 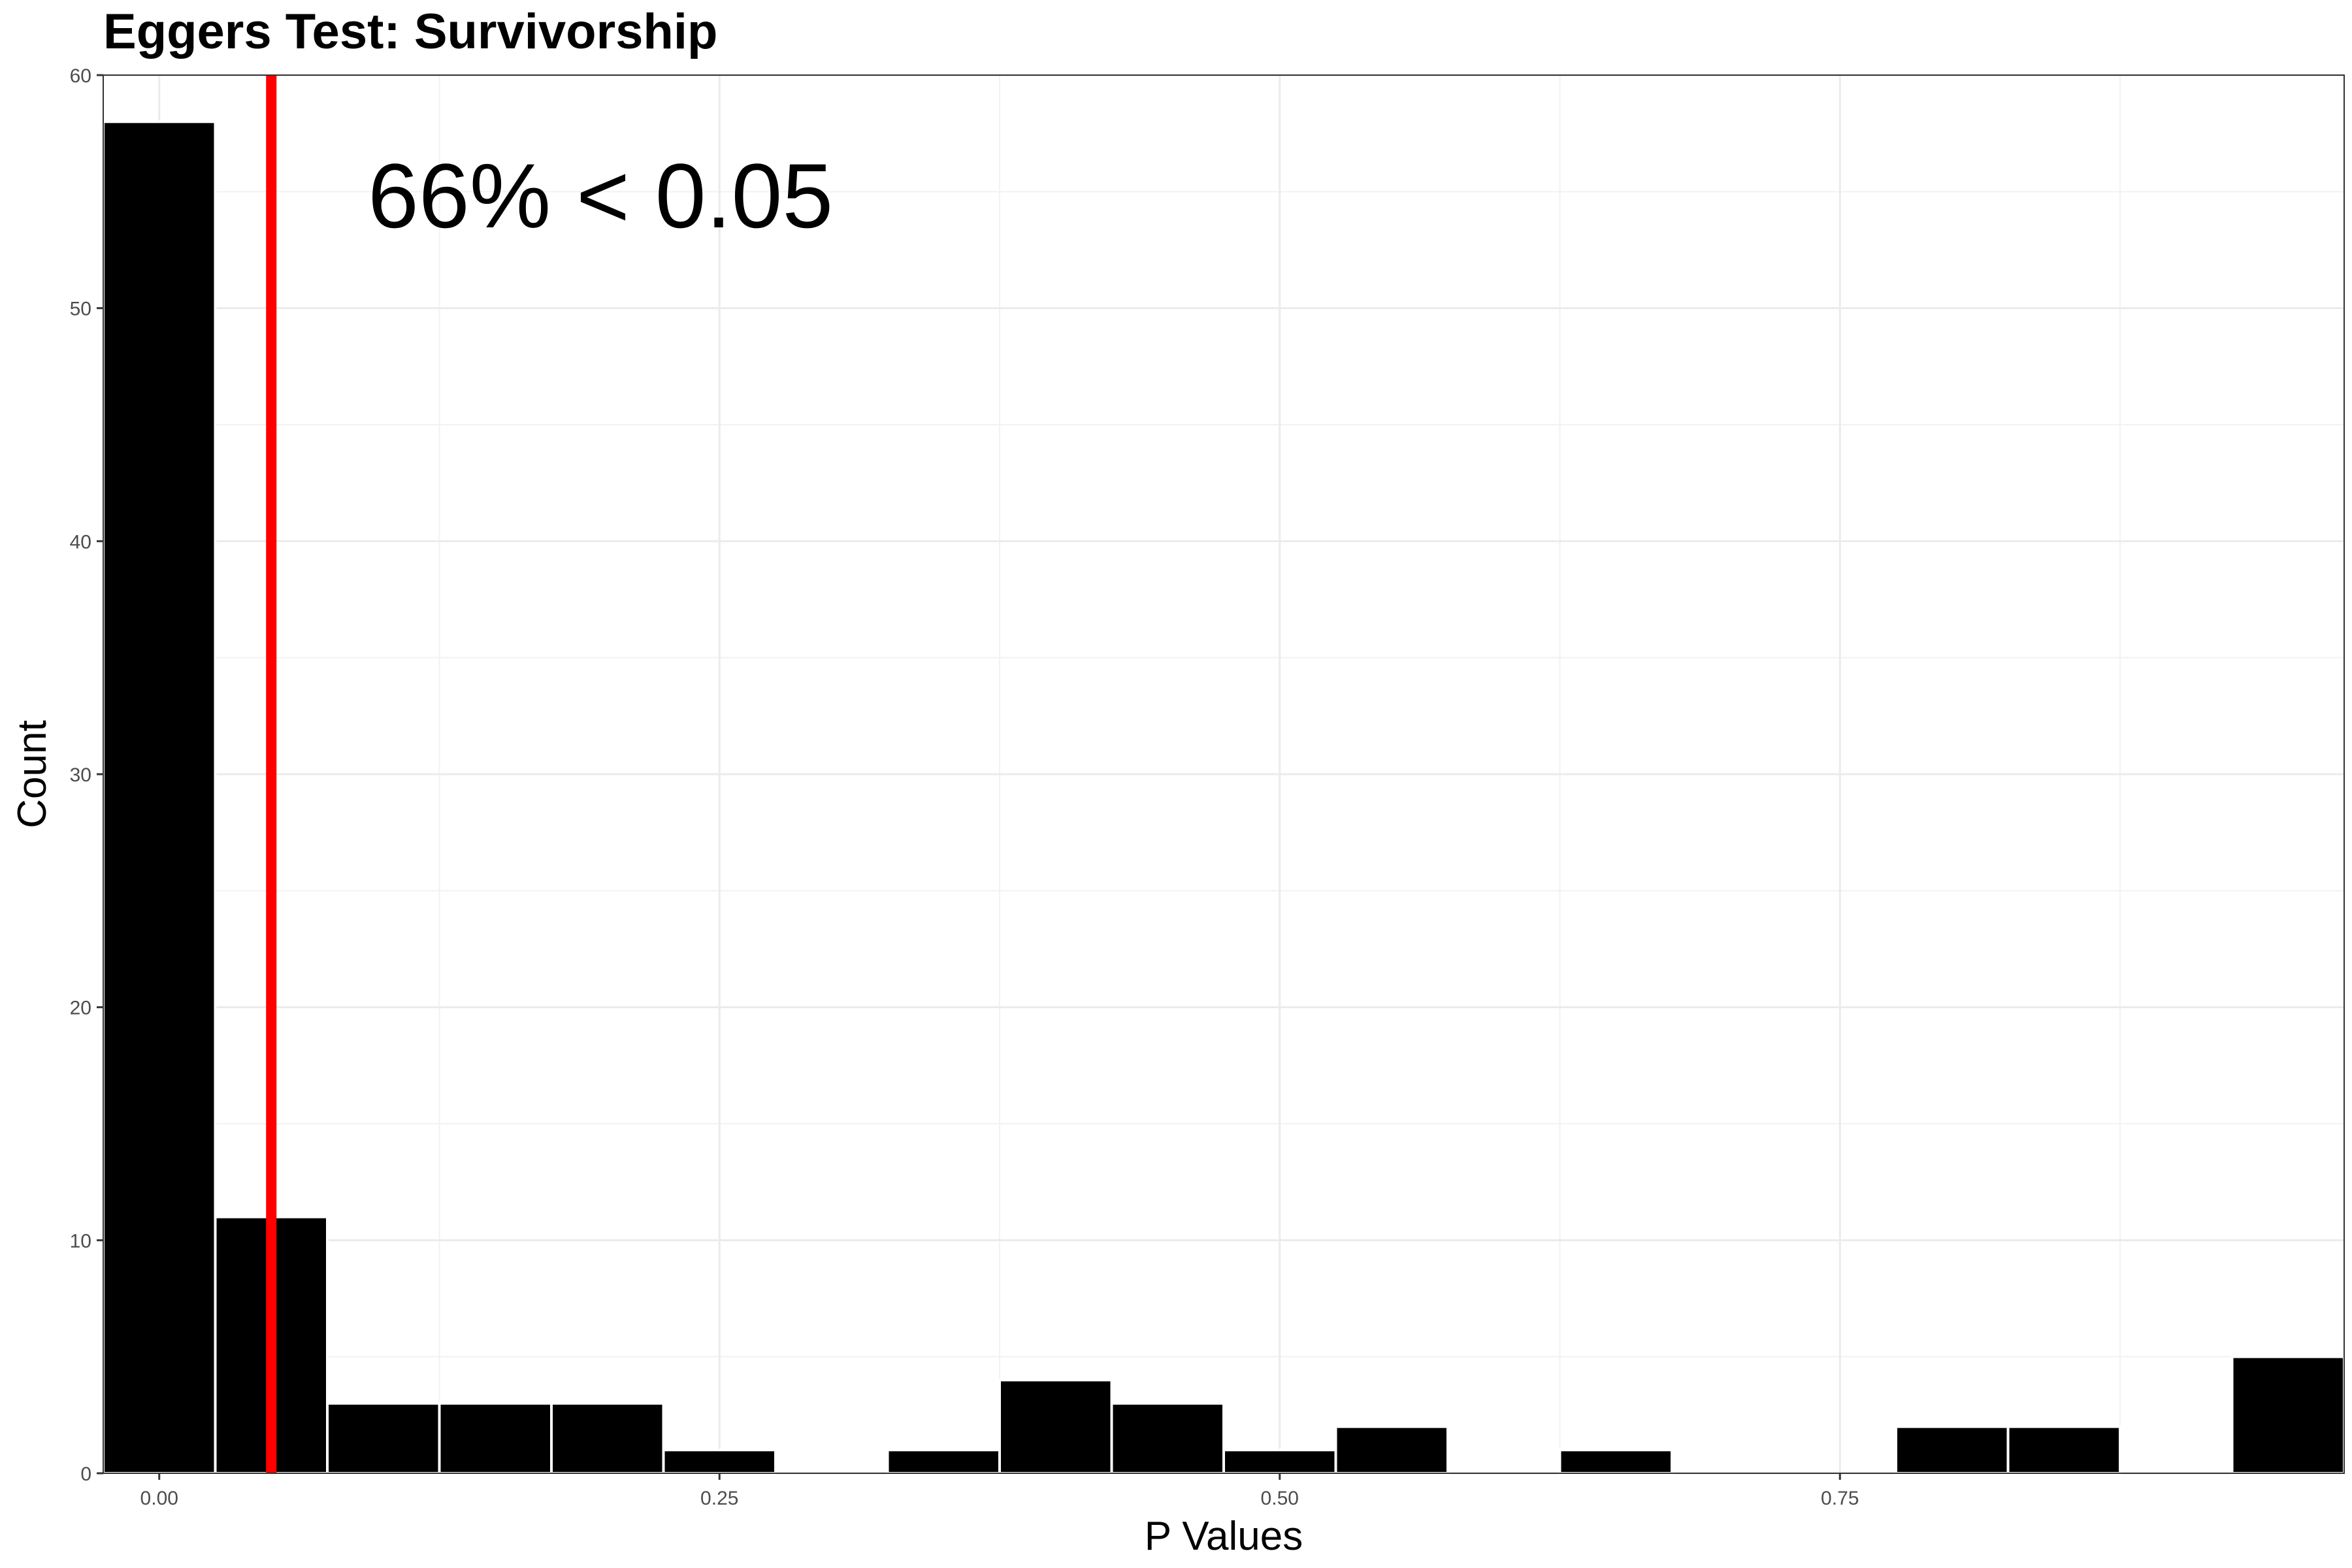 I want to click on y-tick-label: 30, so click(x=80, y=775).